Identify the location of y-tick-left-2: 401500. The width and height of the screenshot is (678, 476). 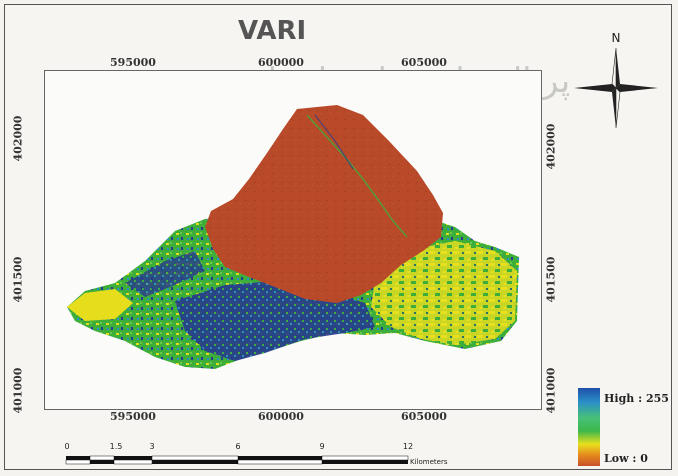
(18, 279).